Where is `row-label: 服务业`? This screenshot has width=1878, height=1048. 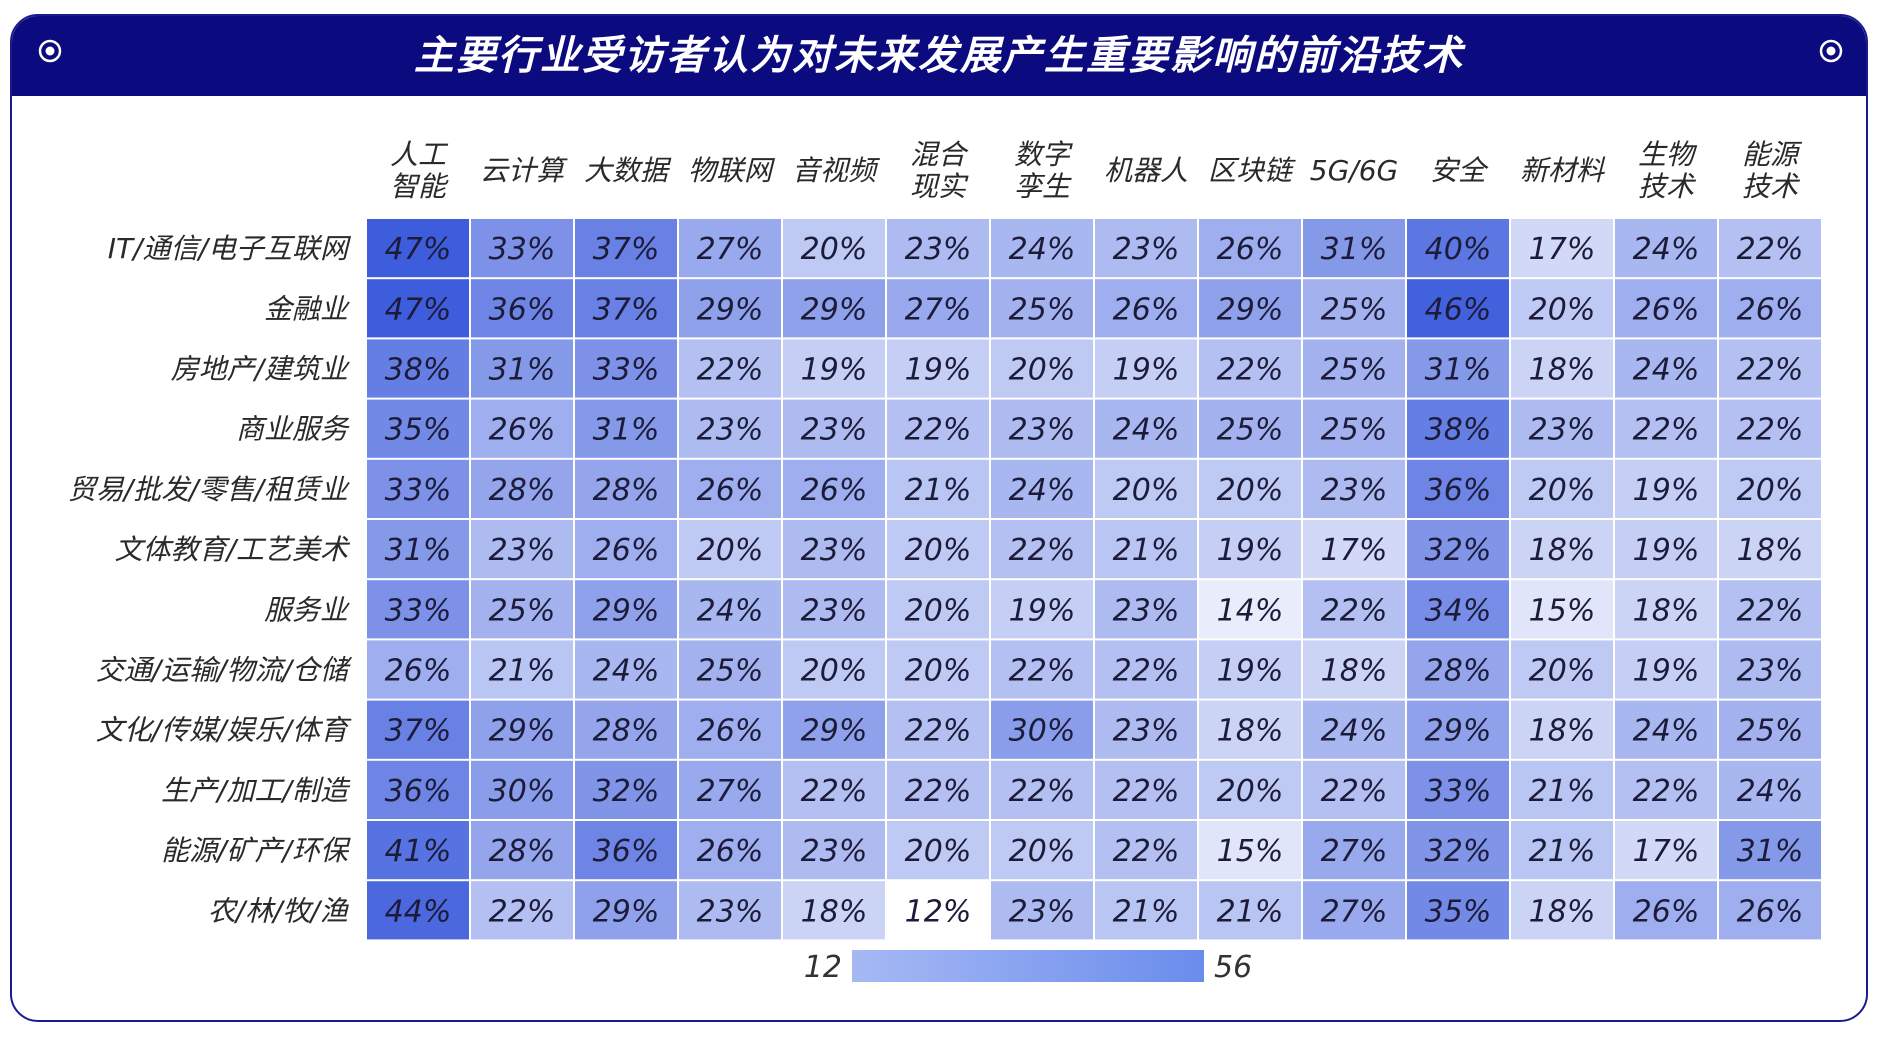 row-label: 服务业 is located at coordinates (307, 609).